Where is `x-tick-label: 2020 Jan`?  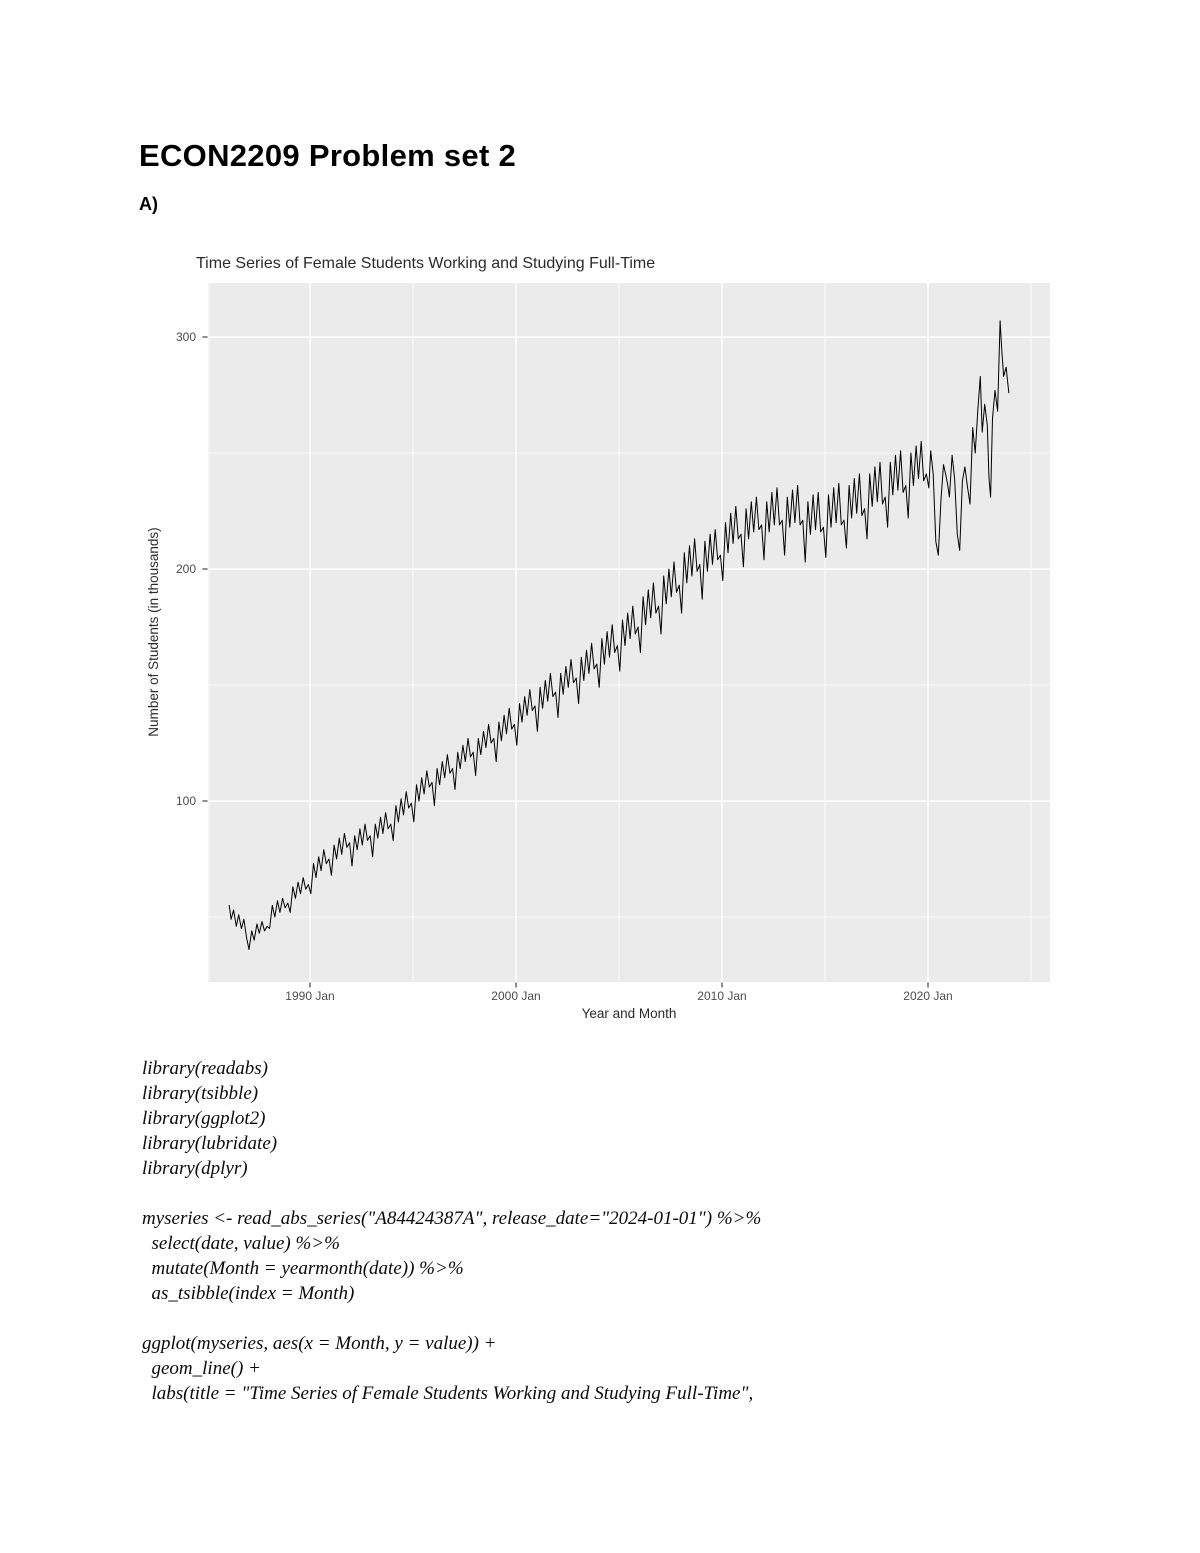 x-tick-label: 2020 Jan is located at coordinates (927, 996).